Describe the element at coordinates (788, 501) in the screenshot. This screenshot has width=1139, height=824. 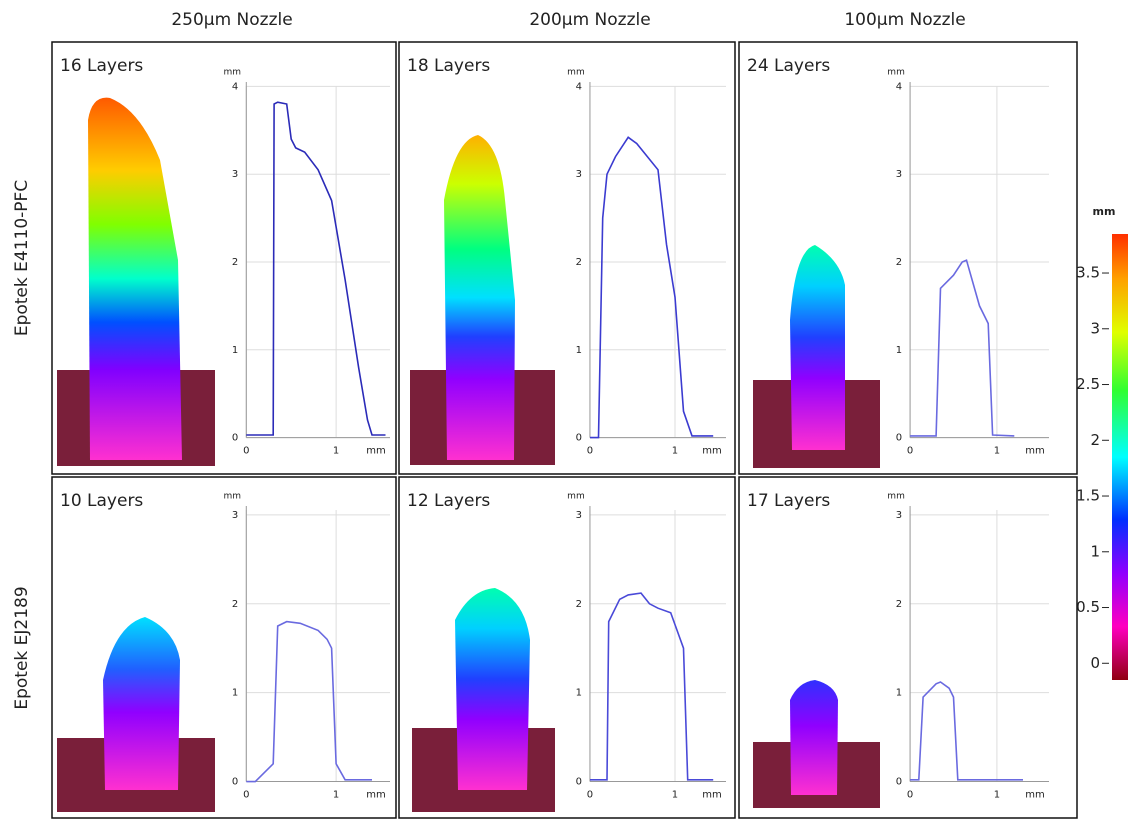
I see `panel-title: 17 Layers` at that location.